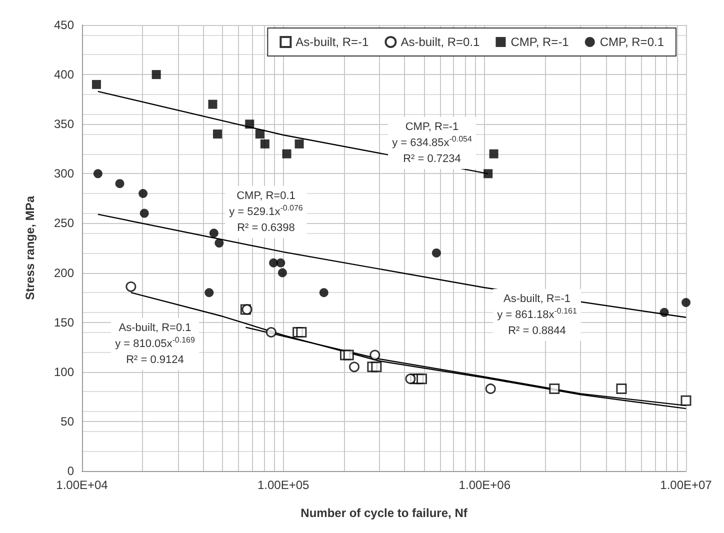  What do you see at coordinates (64, 173) in the screenshot?
I see `y-tick-label: 300` at bounding box center [64, 173].